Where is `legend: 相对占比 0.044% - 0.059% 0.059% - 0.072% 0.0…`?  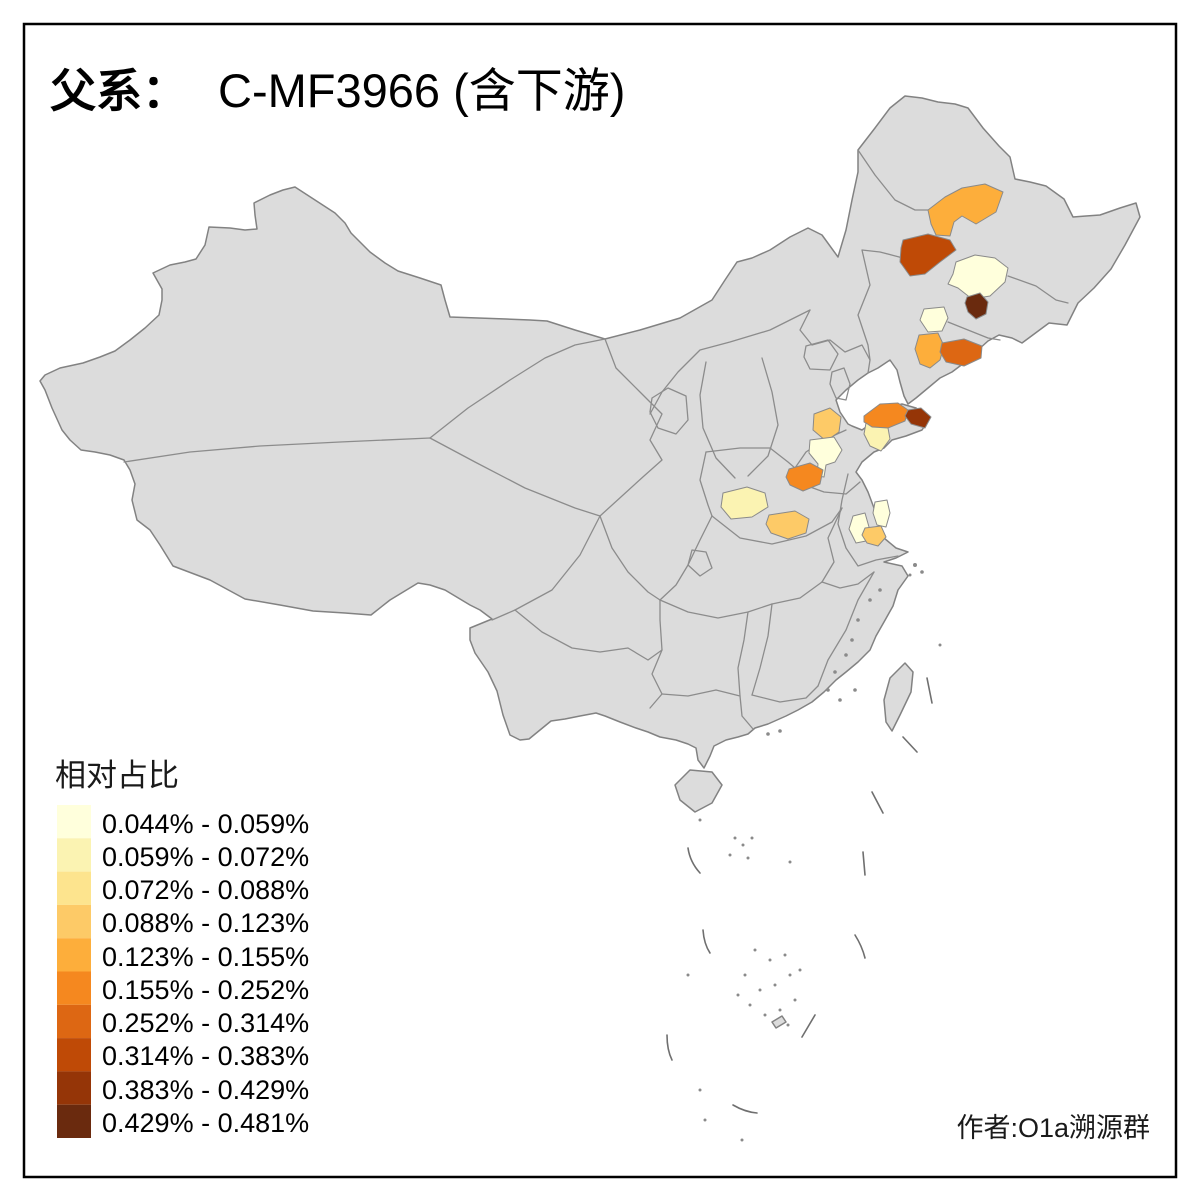 legend: 相对占比 0.044% - 0.059% 0.059% - 0.072% 0.0… is located at coordinates (182, 948).